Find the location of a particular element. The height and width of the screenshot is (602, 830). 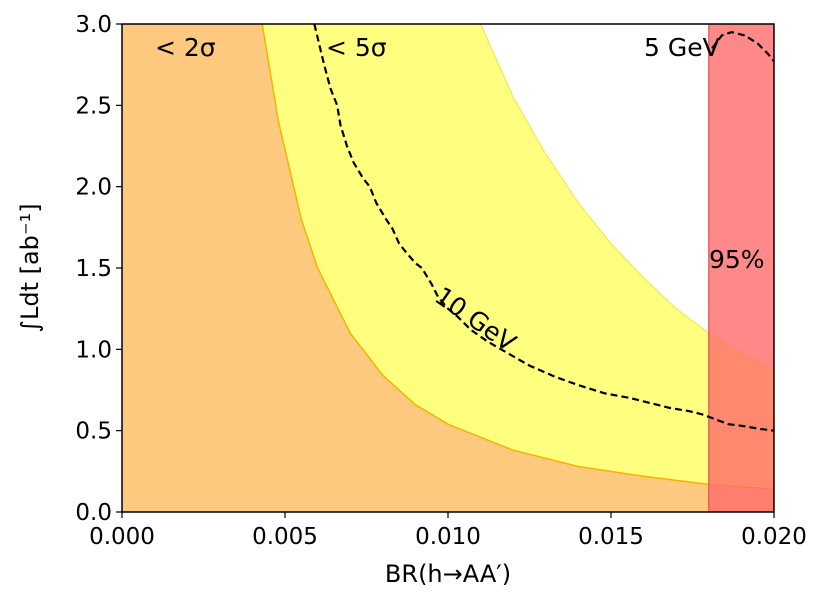

y-tick-label: 1.0 is located at coordinates (93, 350).